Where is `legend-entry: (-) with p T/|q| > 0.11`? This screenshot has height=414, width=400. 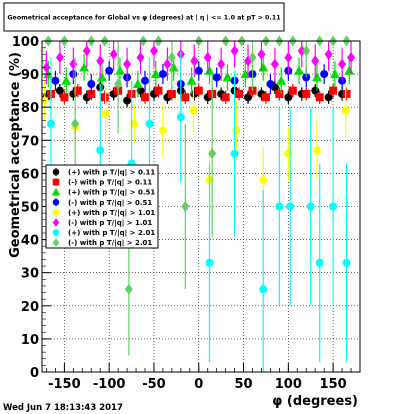
legend-entry: (-) with p T/|q| > 0.11 is located at coordinates (102, 183).